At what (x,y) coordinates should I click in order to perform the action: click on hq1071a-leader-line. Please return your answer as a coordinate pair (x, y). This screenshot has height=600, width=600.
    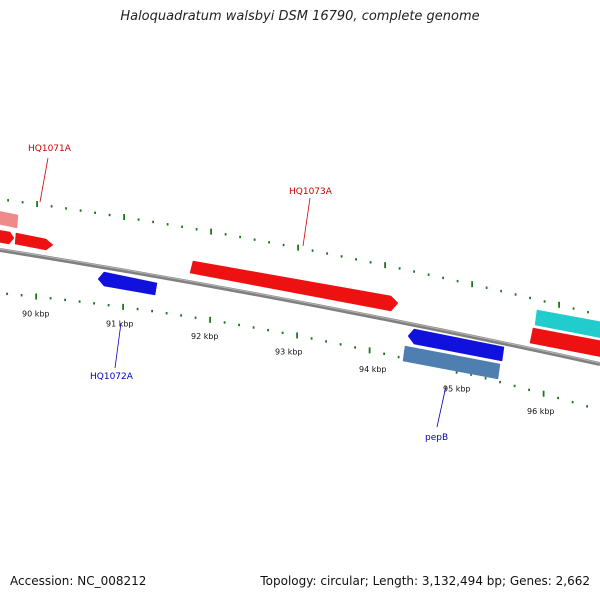
    Looking at the image, I should click on (44, 180).